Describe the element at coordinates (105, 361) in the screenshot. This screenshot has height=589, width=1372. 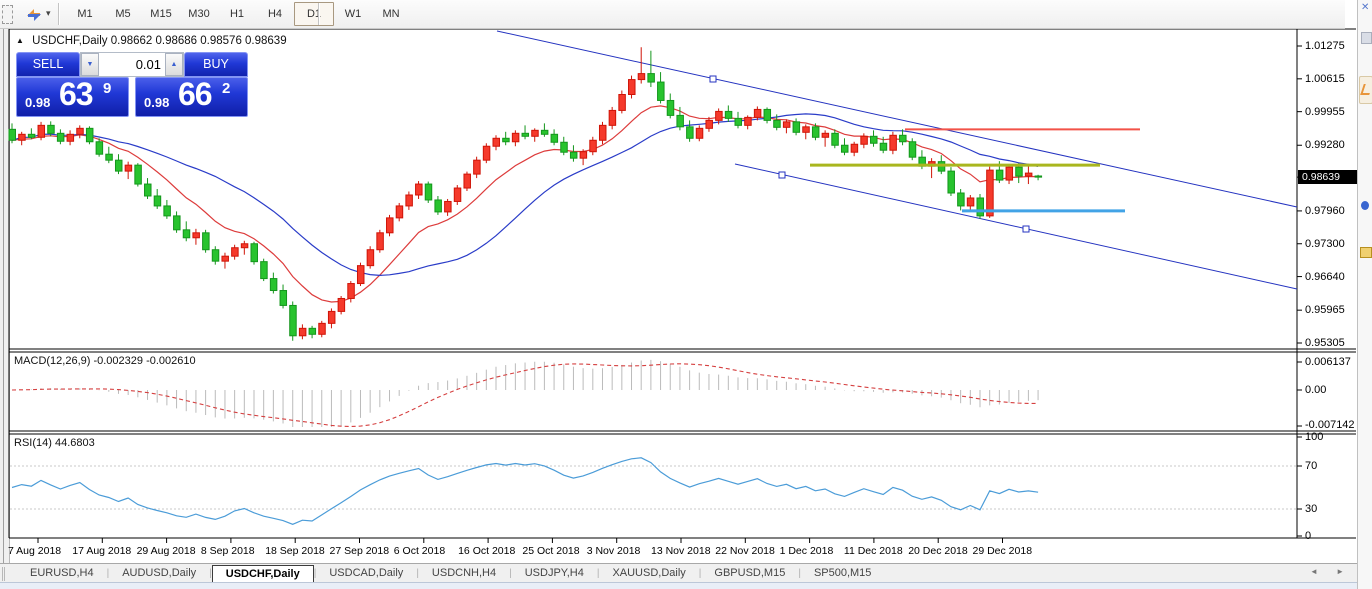
I see `macd-label: MACD(12,26,9) -0.002329 -0.002610` at that location.